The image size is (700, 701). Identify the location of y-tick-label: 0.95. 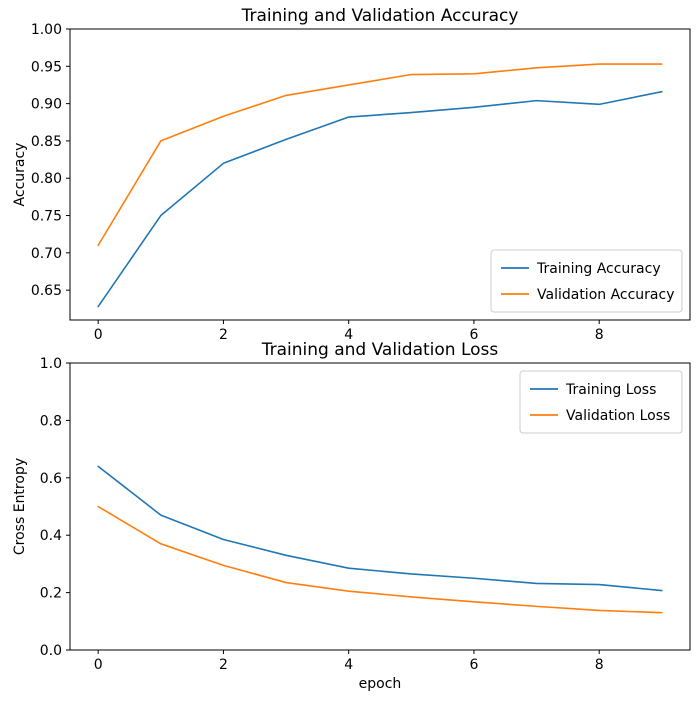
(46, 67).